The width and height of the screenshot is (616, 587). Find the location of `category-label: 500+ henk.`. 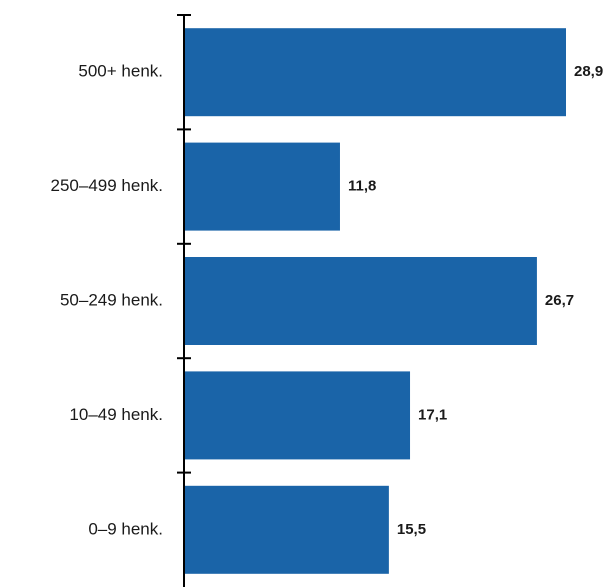

category-label: 500+ henk. is located at coordinates (120, 71).